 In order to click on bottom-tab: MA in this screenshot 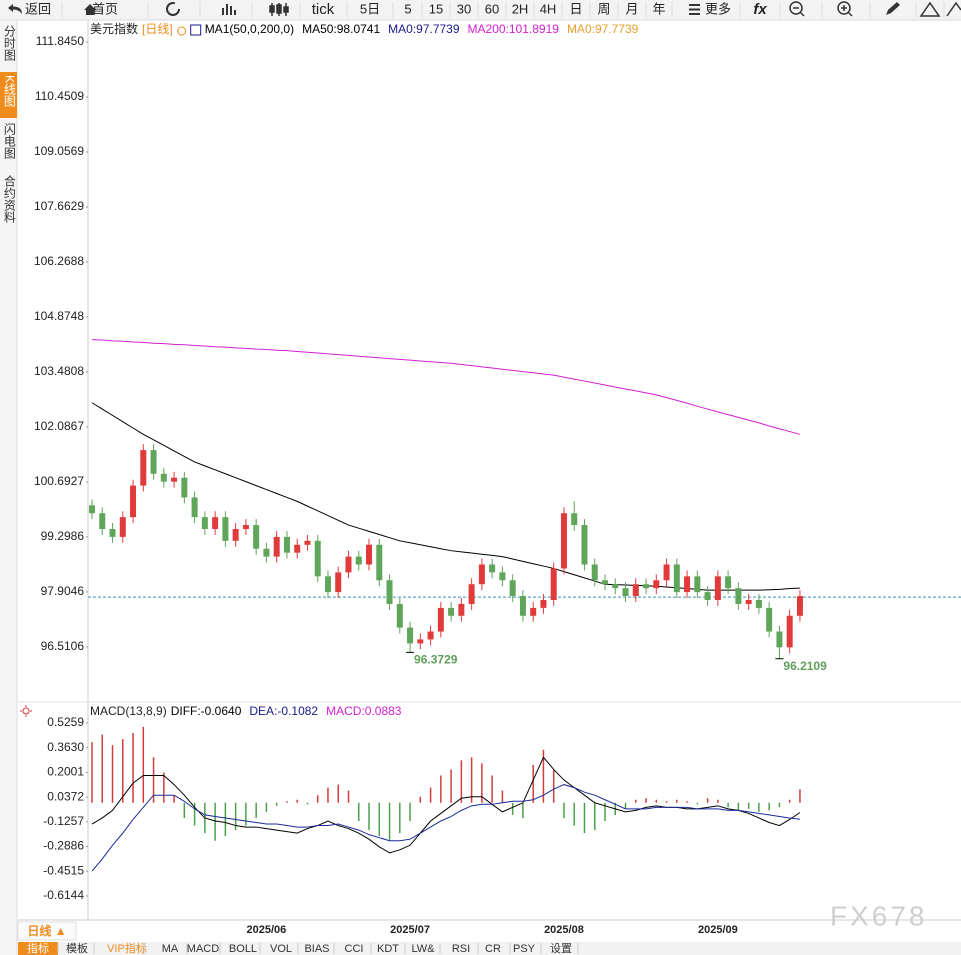, I will do `click(170, 949)`.